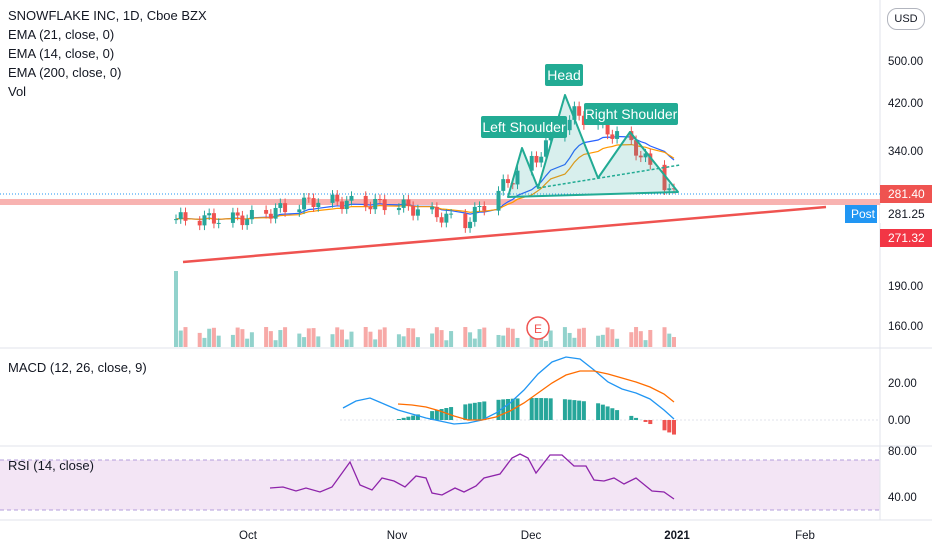 This screenshot has width=932, height=555. I want to click on macd-tick: 20.00, so click(902, 384).